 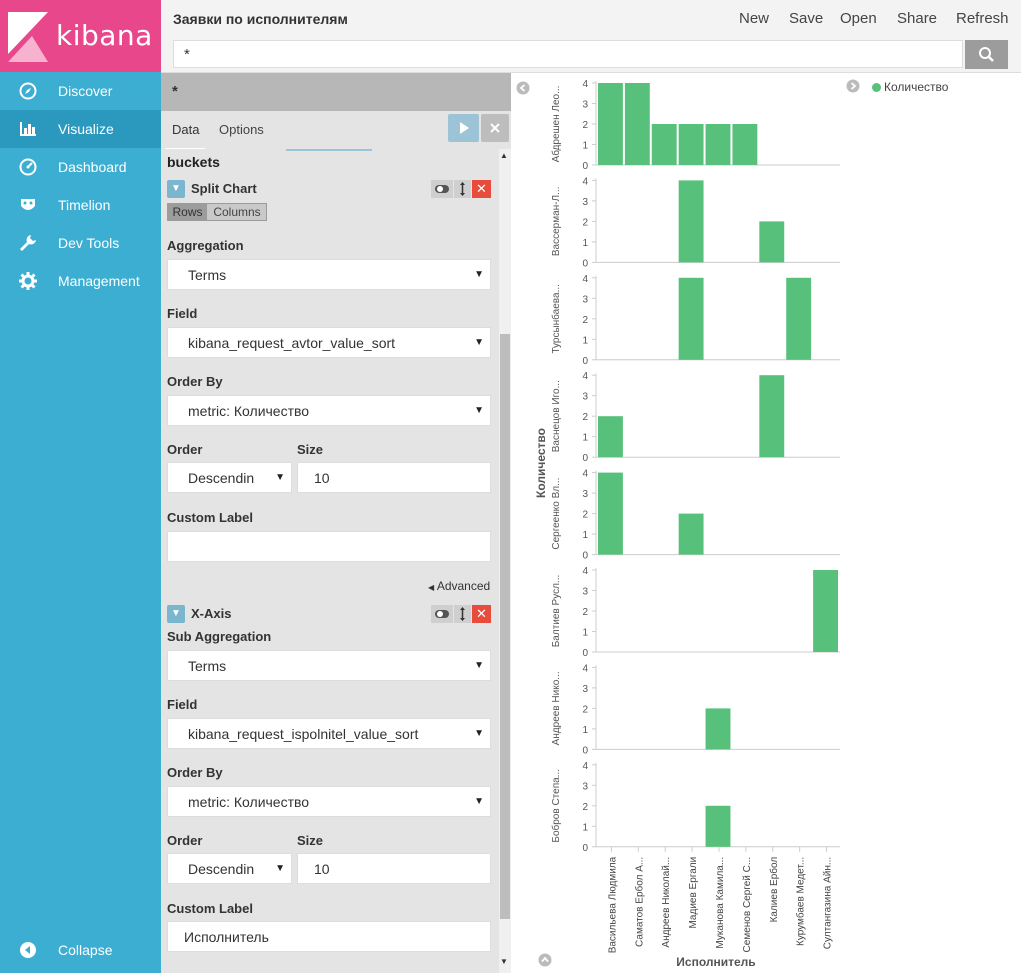 I want to click on custom-label-input: Исполнитель, so click(x=329, y=936).